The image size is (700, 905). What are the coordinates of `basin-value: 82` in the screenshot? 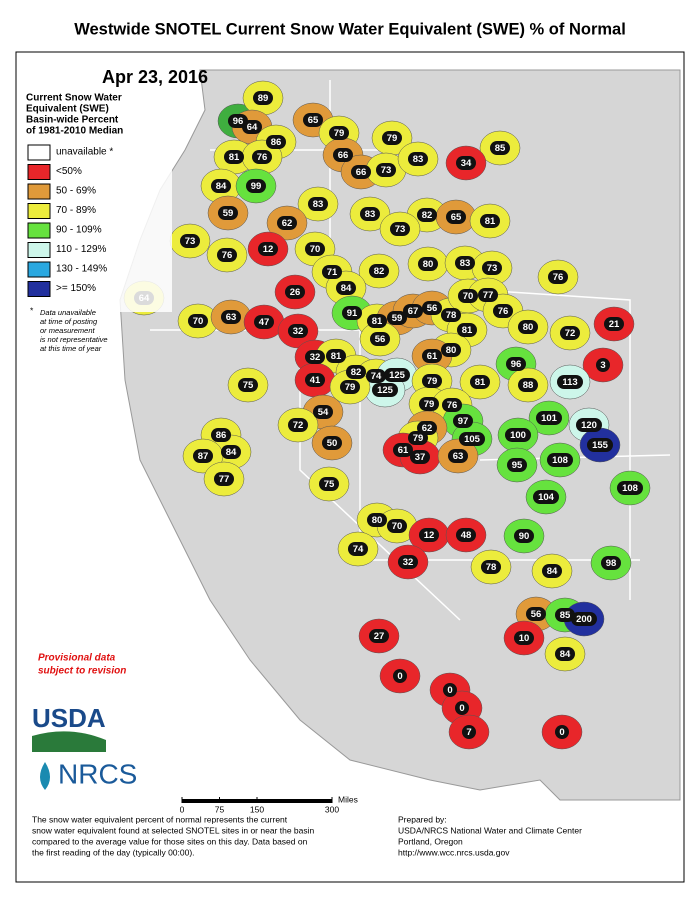 It's located at (427, 215).